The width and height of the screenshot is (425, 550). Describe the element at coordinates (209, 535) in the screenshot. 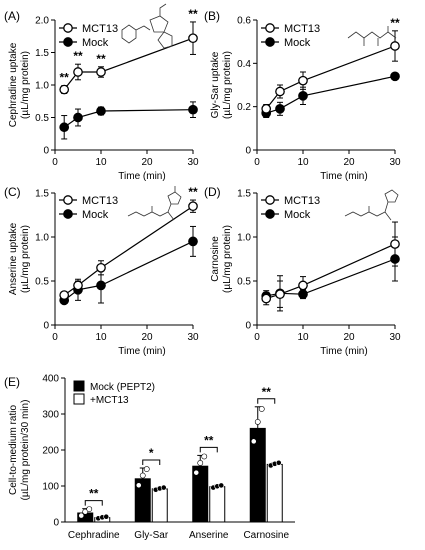

I see `x-tick-label: Anserine` at that location.